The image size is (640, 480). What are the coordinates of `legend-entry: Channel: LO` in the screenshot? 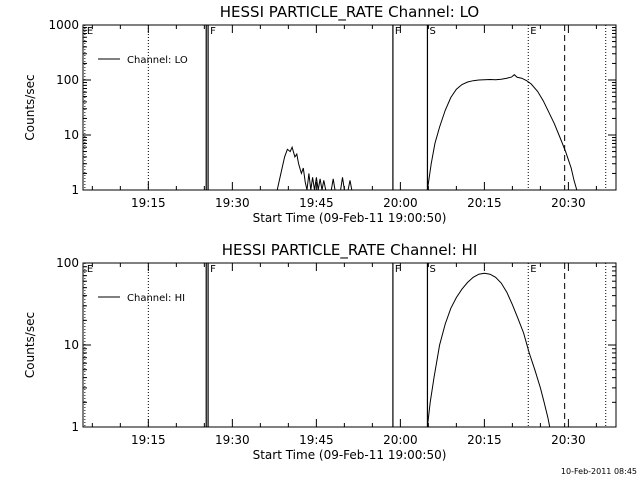 It's located at (157, 60).